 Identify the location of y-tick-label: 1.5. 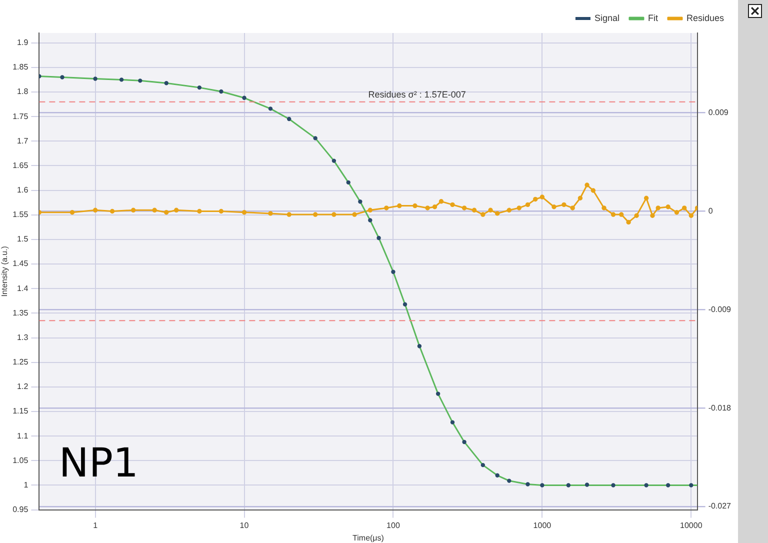
(23, 239).